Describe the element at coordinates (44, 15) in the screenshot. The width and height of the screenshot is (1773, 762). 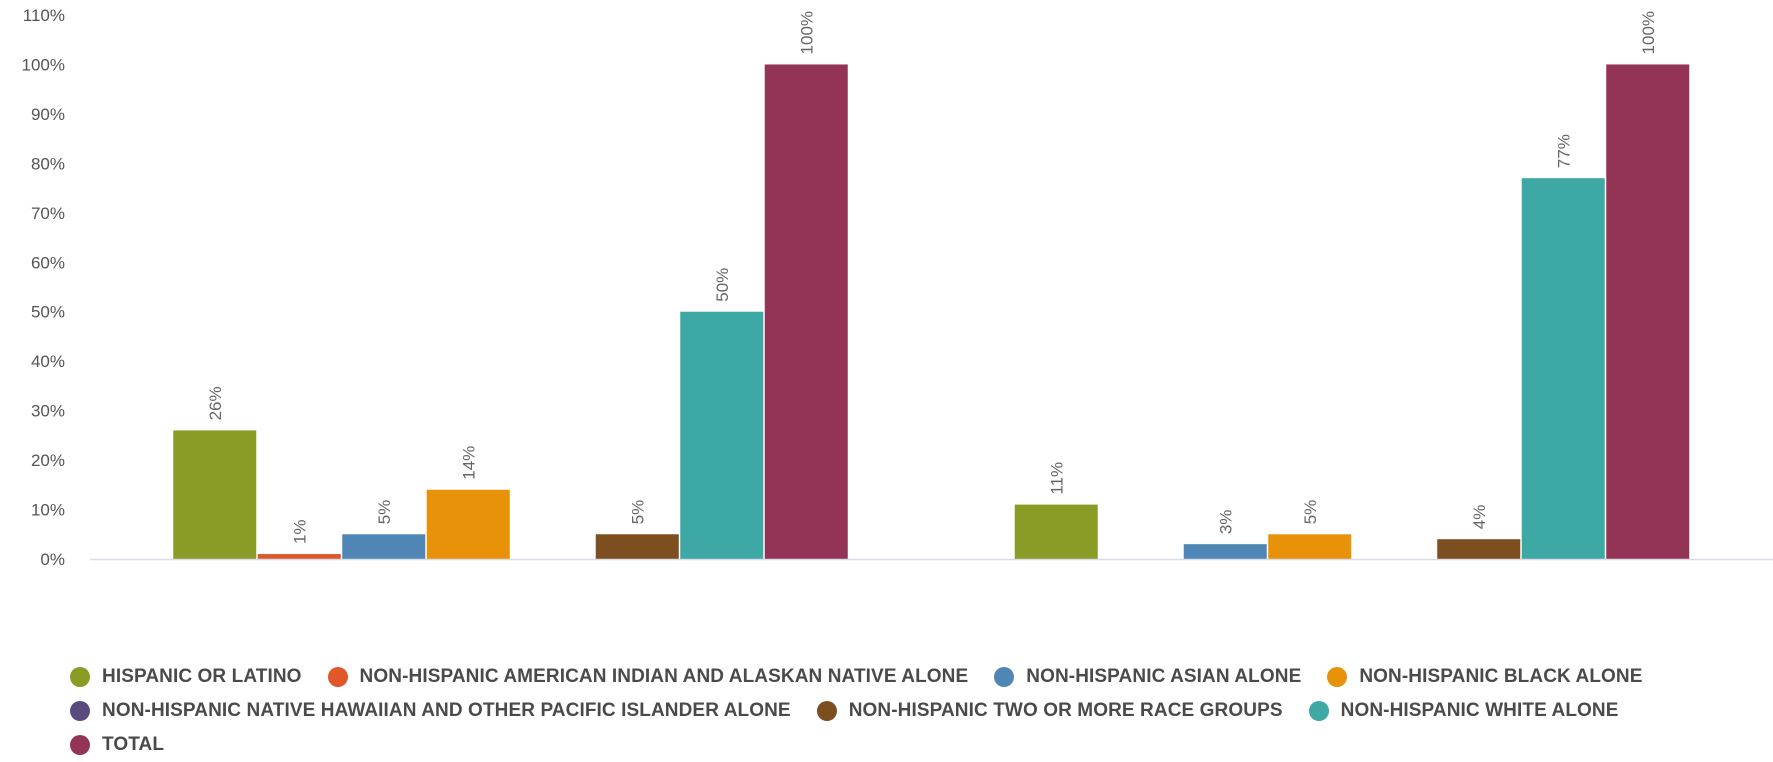
I see `y-tick-label: 110%` at that location.